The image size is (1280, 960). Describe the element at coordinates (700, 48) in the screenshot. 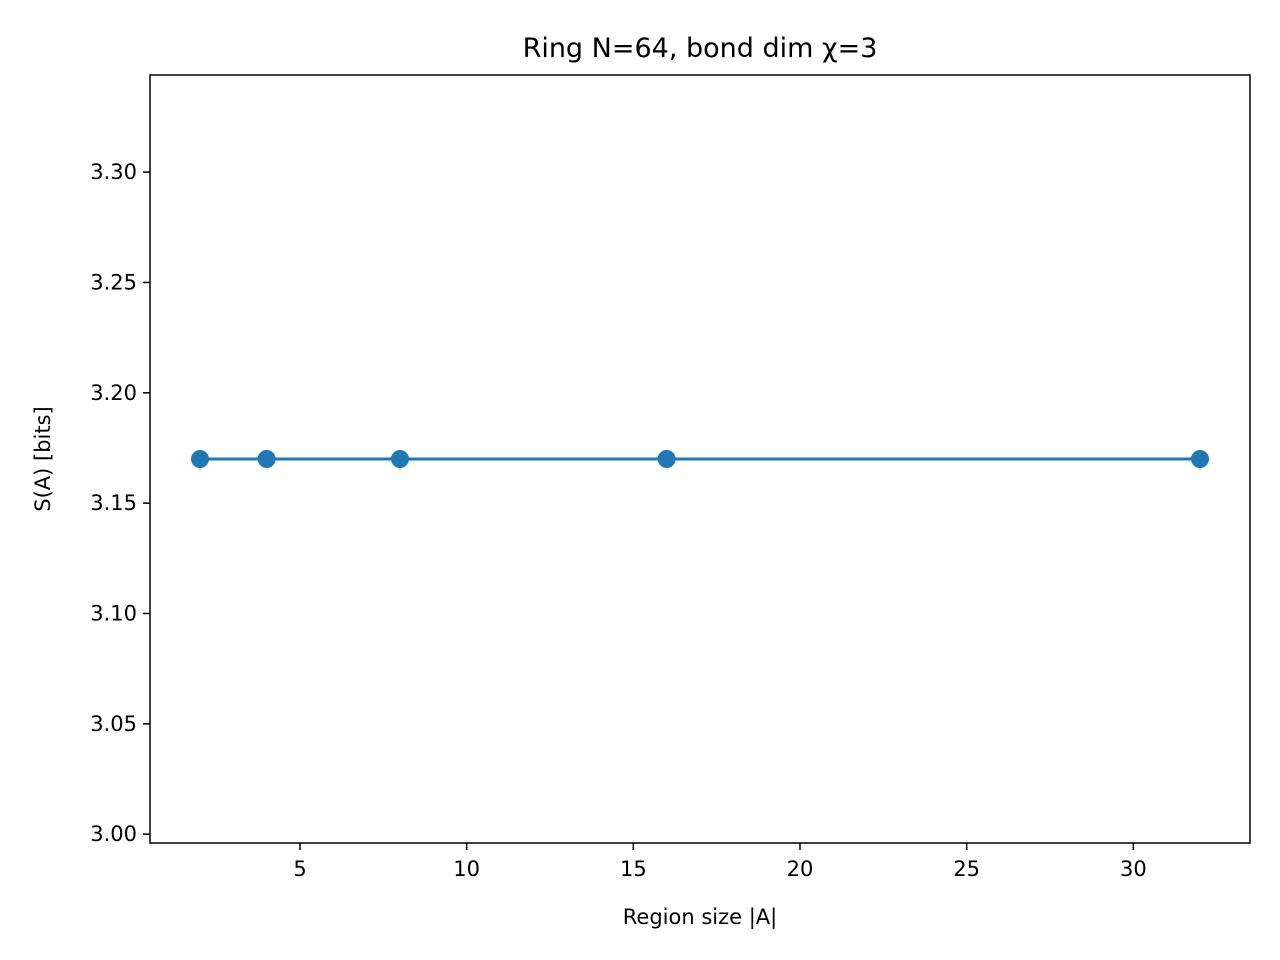

I see `chart-title: Ring N=64, bond dim χ=3` at that location.